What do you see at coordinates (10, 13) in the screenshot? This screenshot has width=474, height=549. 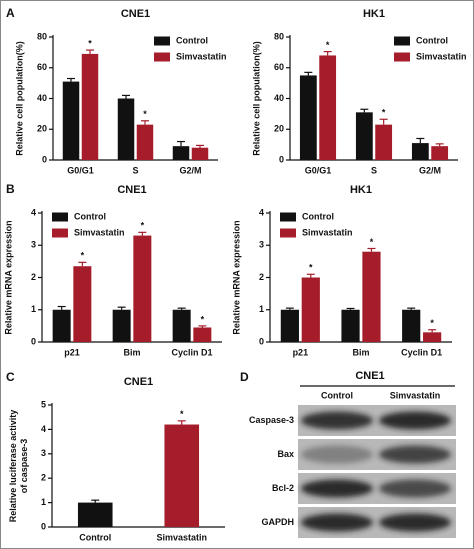 I see `panel-label: A` at bounding box center [10, 13].